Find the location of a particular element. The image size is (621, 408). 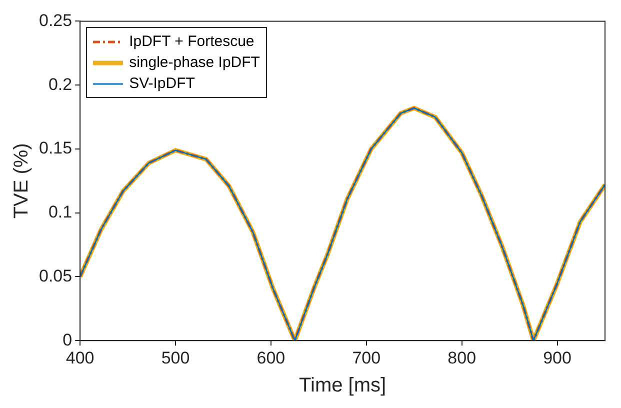

legend-label: IpDFT + Fortescue is located at coordinates (191, 42).